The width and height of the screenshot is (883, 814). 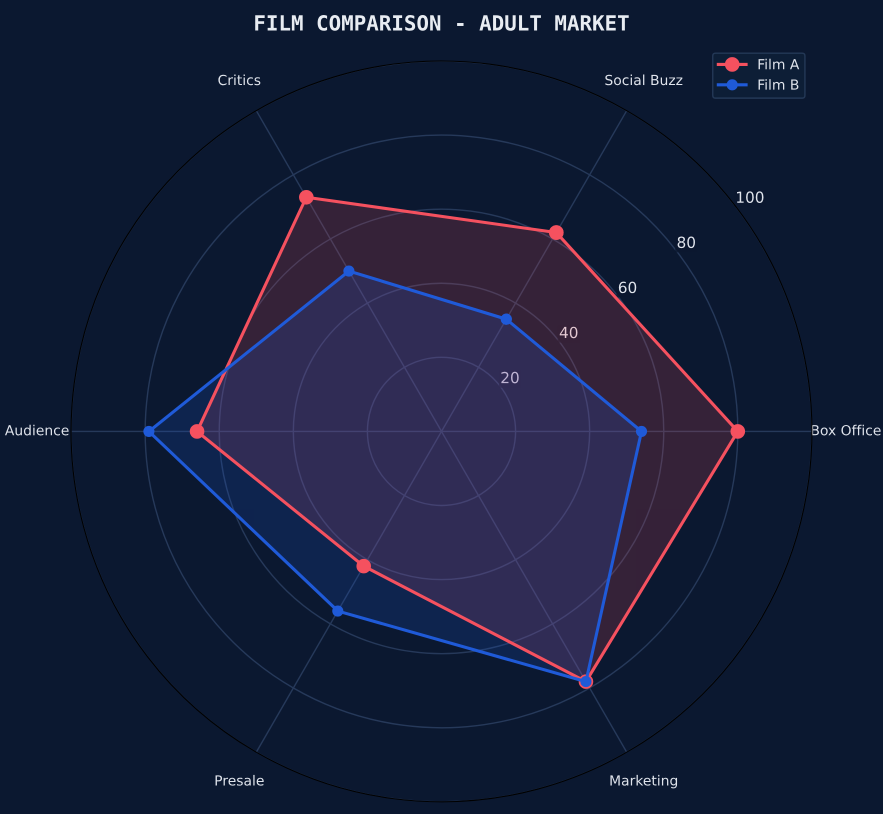 I want to click on legend-label: Film B, so click(x=778, y=84).